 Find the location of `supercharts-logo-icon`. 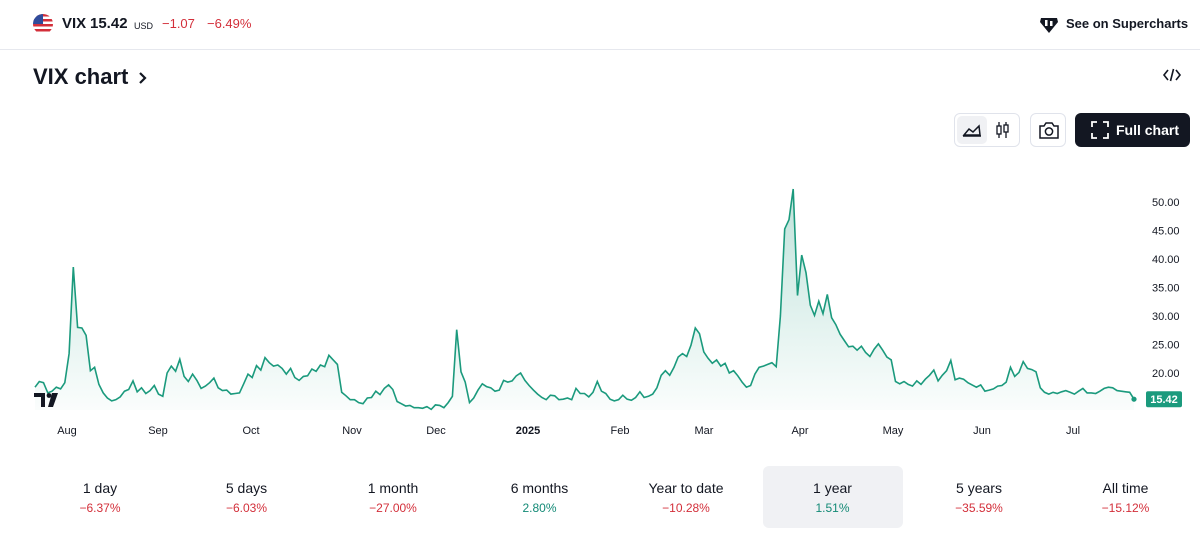

supercharts-logo-icon is located at coordinates (1049, 24).